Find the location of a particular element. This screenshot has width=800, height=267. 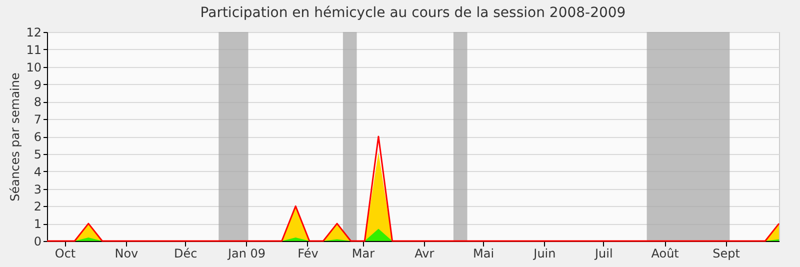

y-tick-label: 11 is located at coordinates (34, 49).